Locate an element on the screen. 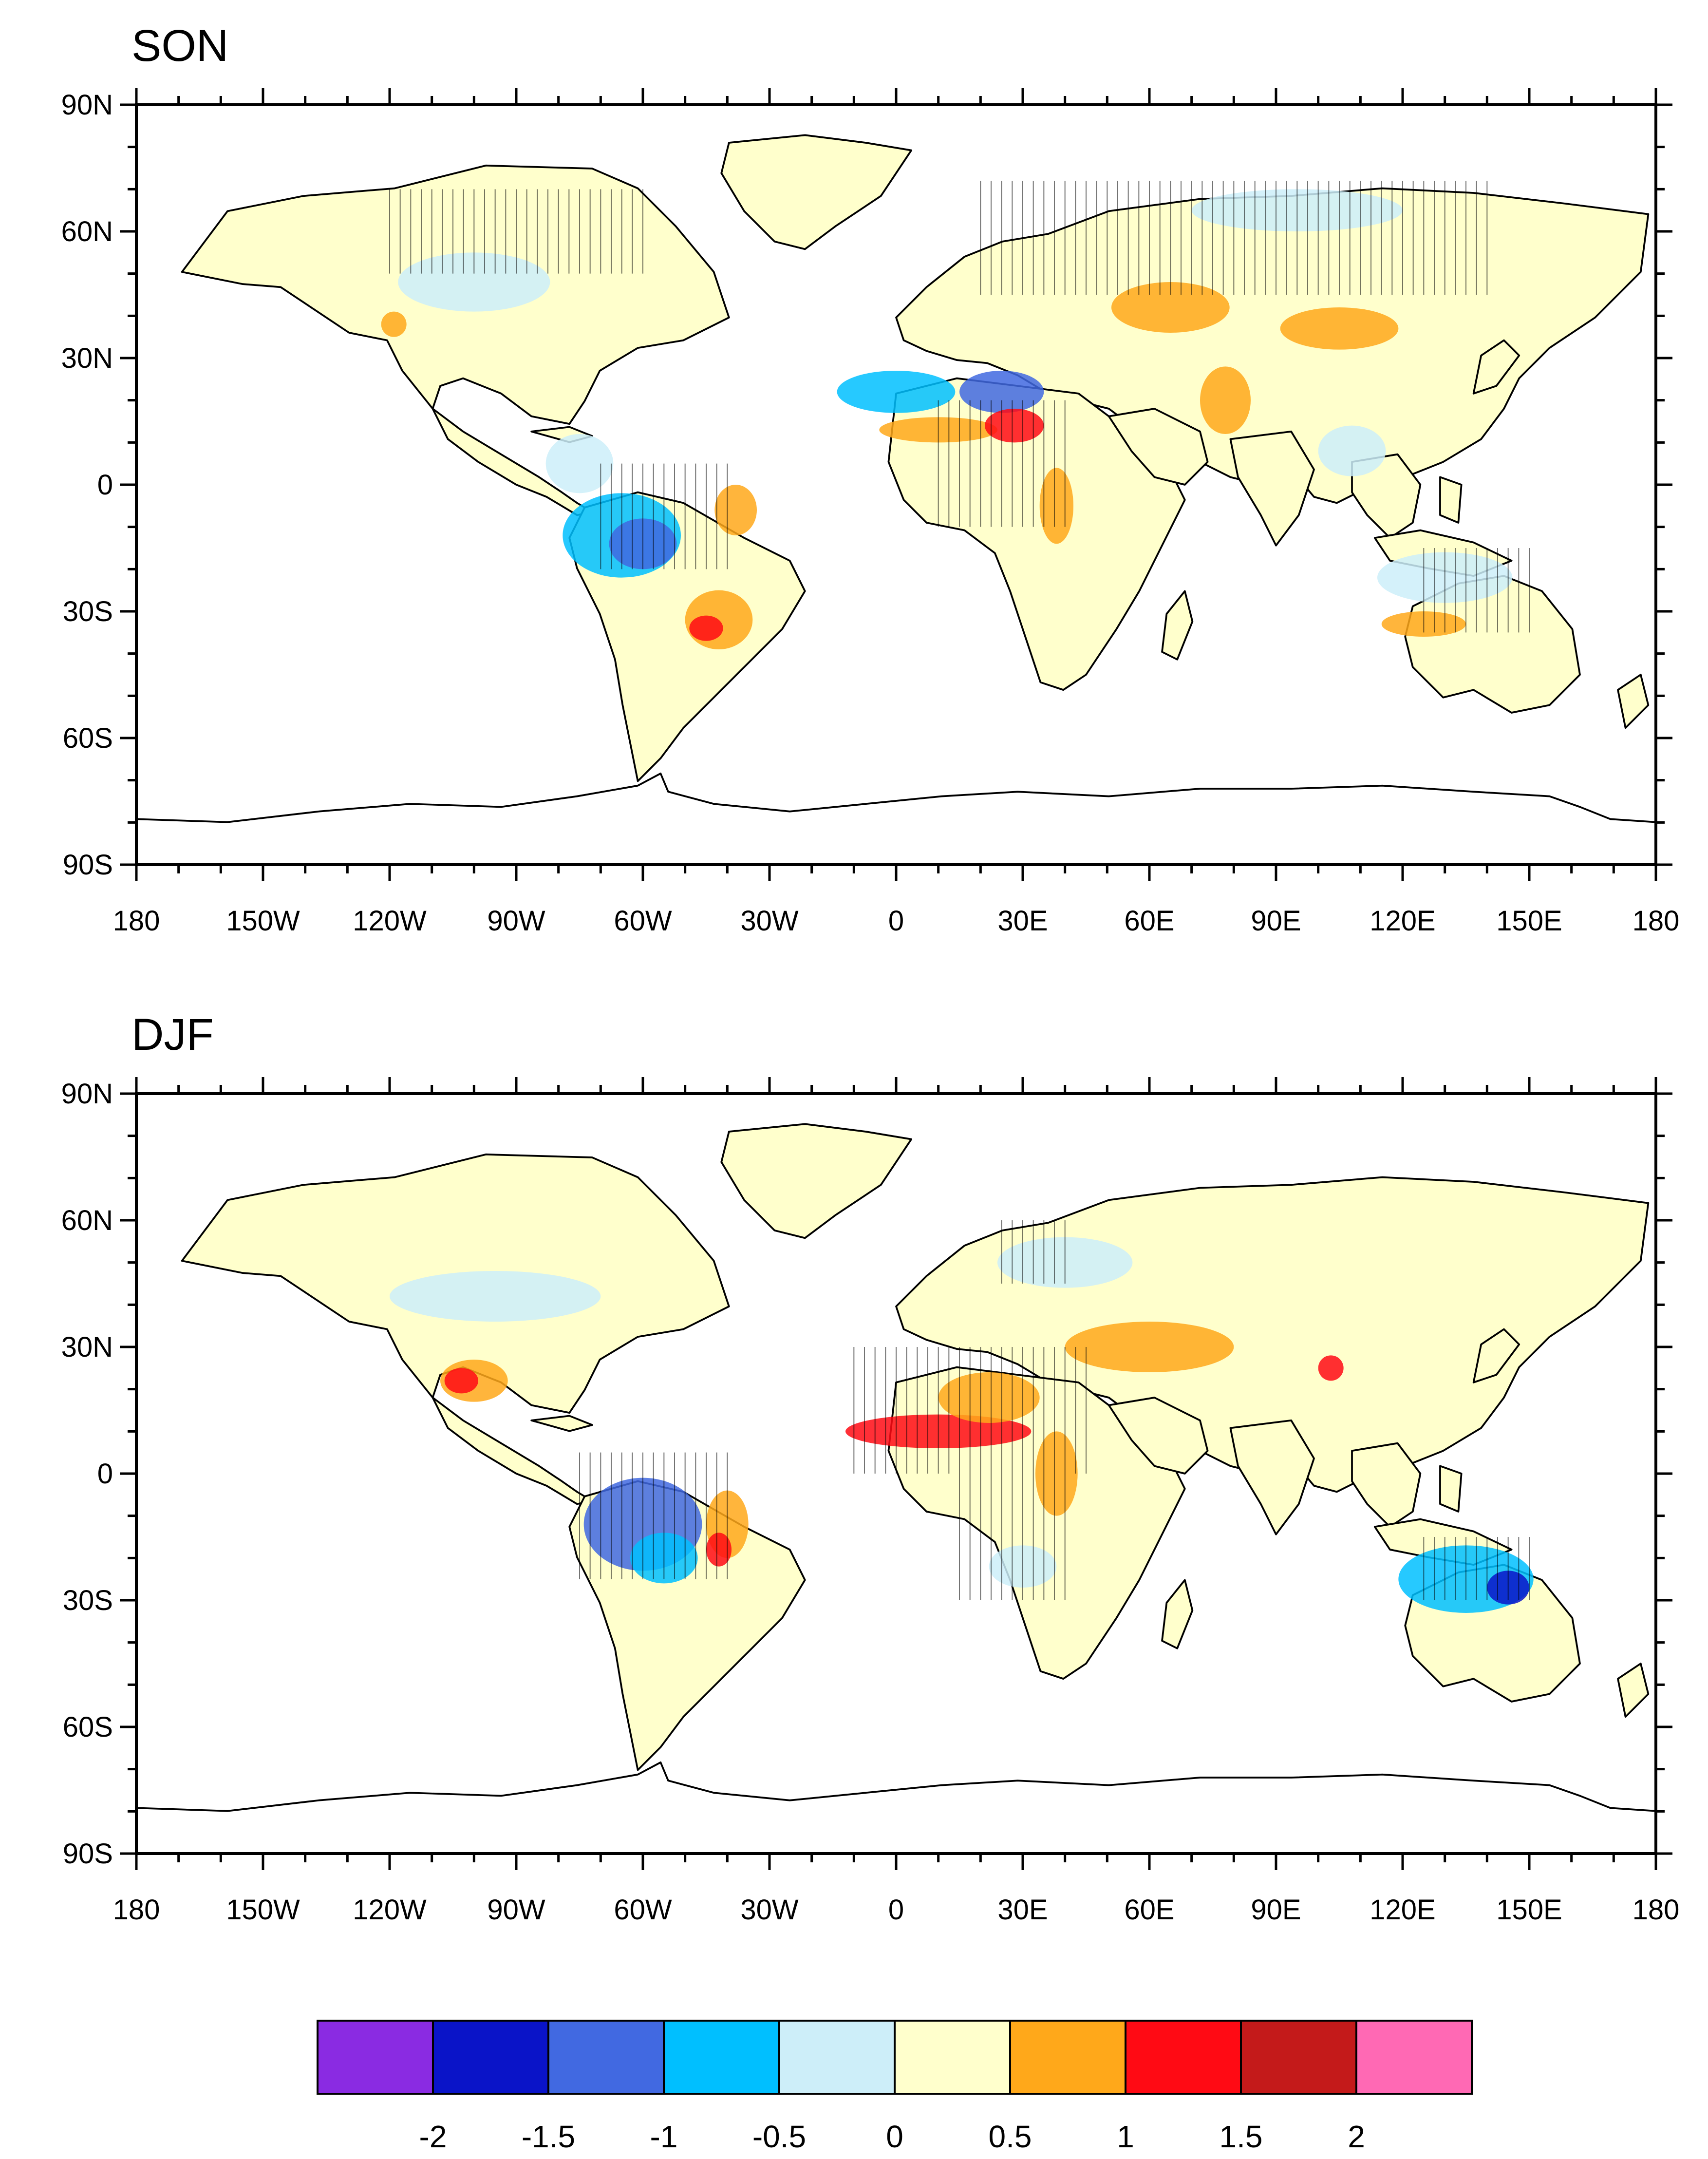 The image size is (1708, 2159). panel-title: SON is located at coordinates (179, 46).